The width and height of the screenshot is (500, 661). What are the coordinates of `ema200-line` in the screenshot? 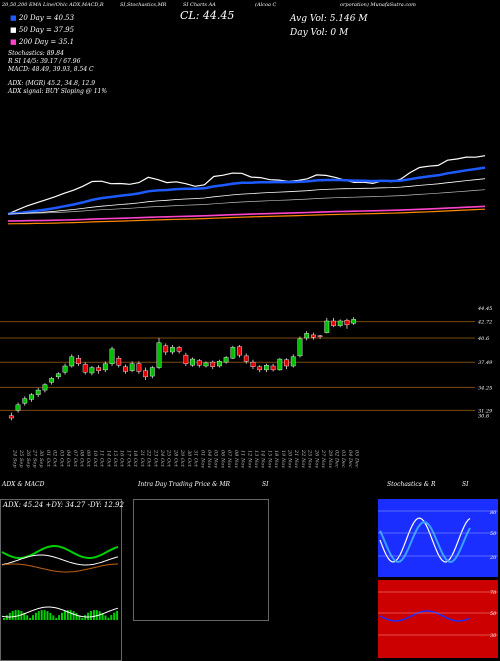 It's located at (247, 213).